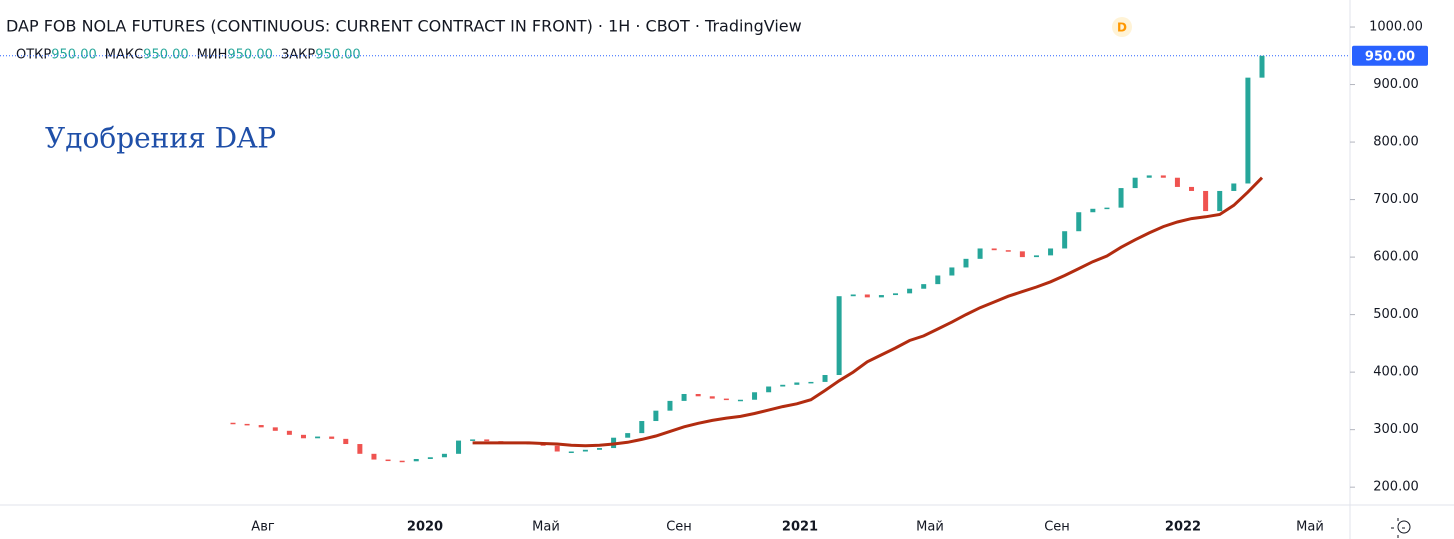 Image resolution: width=1454 pixels, height=539 pixels. Describe the element at coordinates (1390, 56) in the screenshot. I see `last-price-label: 950.00` at that location.